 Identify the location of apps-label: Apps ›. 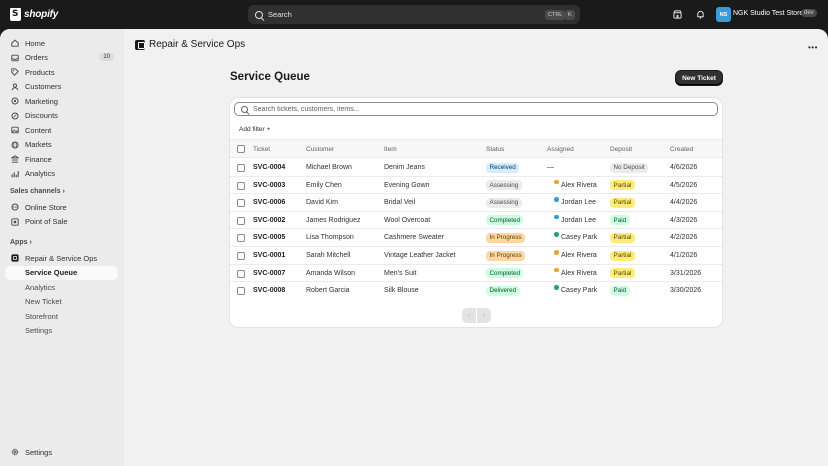
(21, 242).